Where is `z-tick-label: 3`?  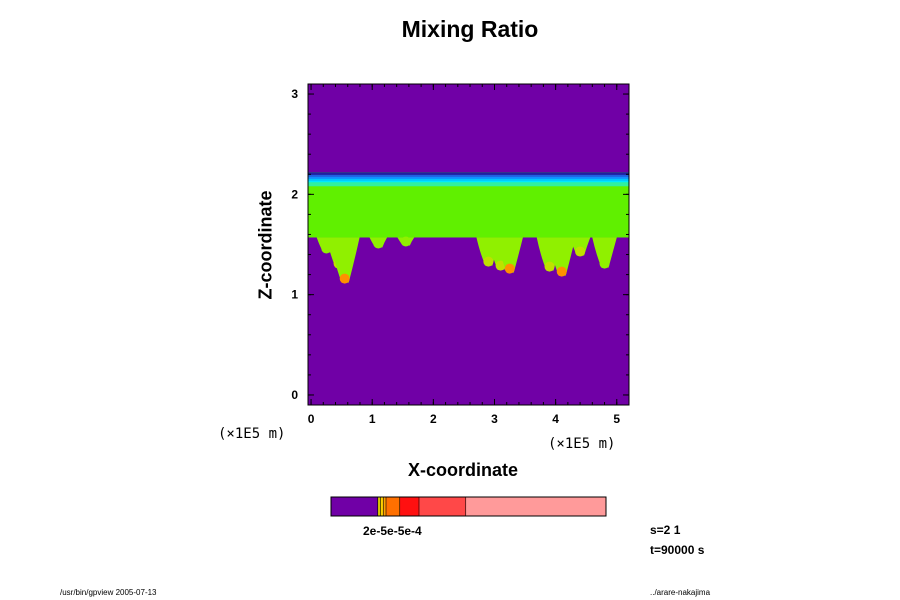 z-tick-label: 3 is located at coordinates (294, 94).